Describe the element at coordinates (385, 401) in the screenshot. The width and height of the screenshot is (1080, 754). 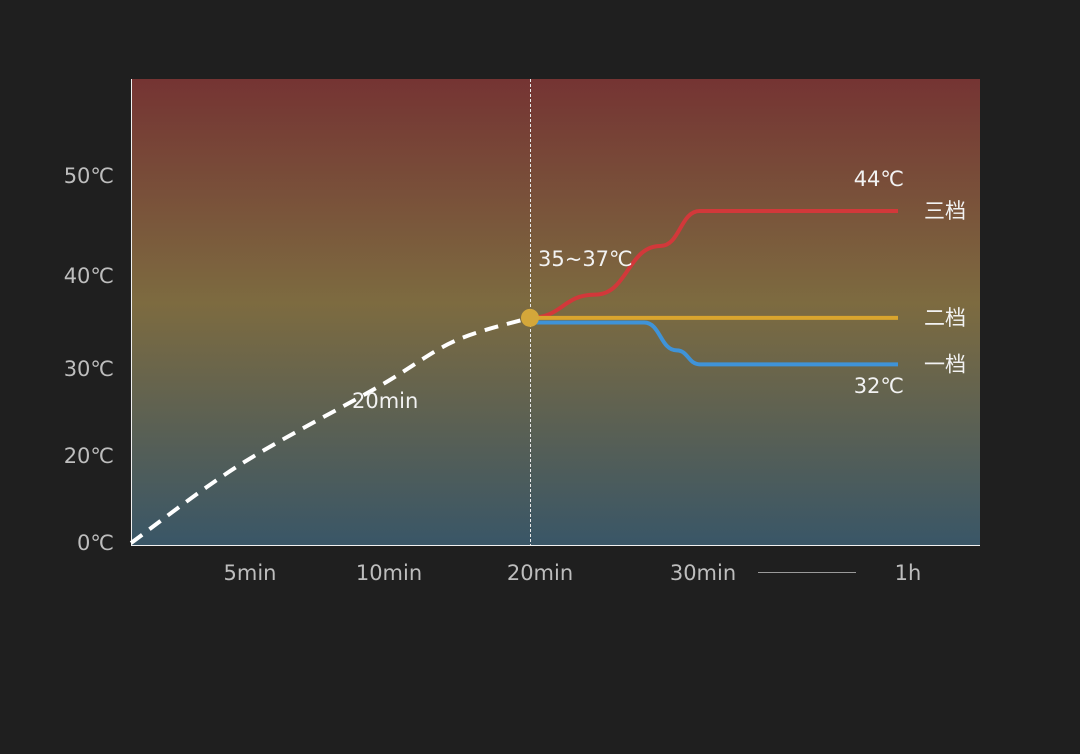
I see `heat-time-annotation: 20min` at that location.